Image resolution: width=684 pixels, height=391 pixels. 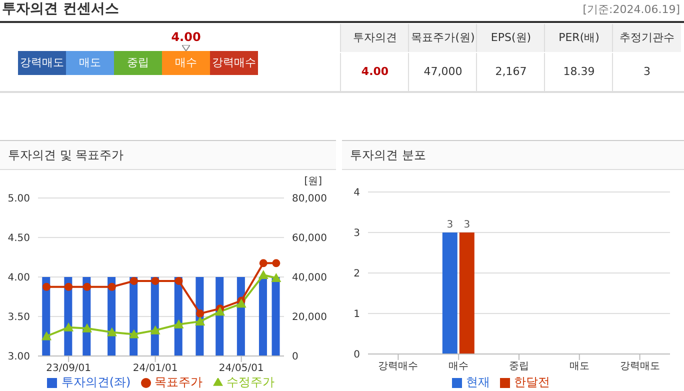 What do you see at coordinates (42, 63) in the screenshot?
I see `category-label: 강력매도` at bounding box center [42, 63].